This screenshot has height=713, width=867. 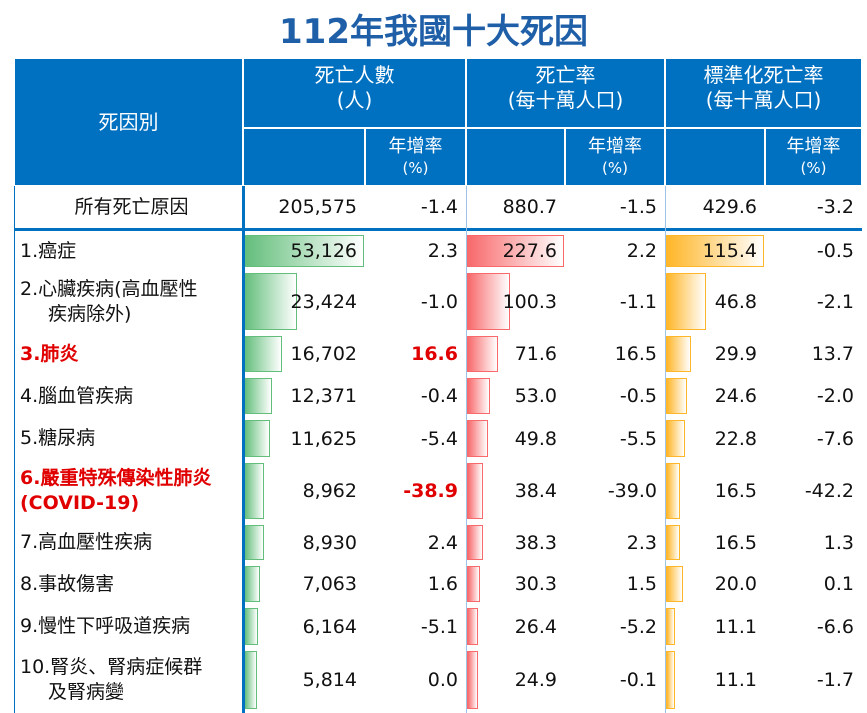 I want to click on cell-value: 6,164, so click(x=329, y=626).